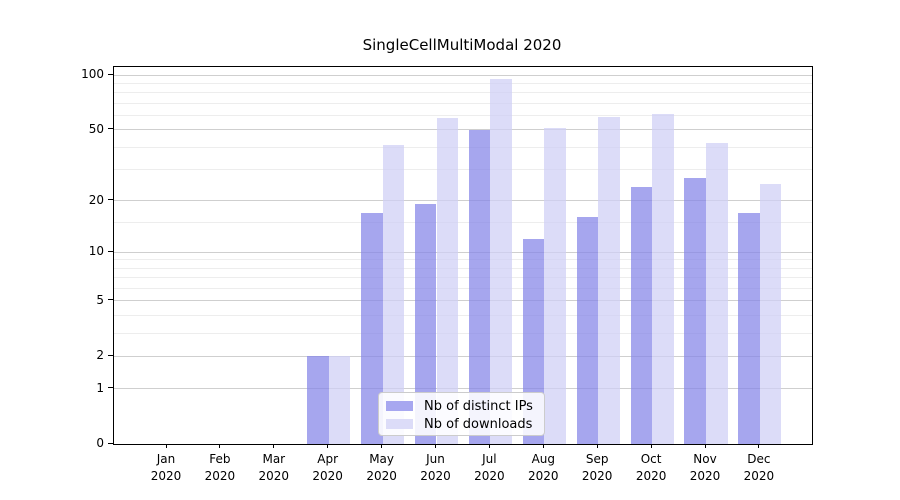  Describe the element at coordinates (166, 468) in the screenshot. I see `x-axis-tick-label: Jan 2020` at that location.